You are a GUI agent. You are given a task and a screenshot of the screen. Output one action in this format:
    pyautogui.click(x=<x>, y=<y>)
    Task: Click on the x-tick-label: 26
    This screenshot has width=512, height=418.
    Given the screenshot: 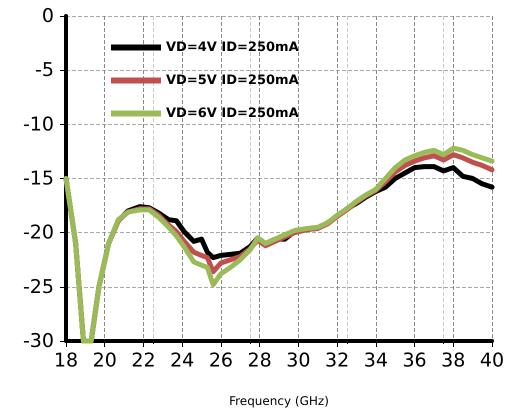 What is the action you would take?
    pyautogui.click(x=221, y=361)
    